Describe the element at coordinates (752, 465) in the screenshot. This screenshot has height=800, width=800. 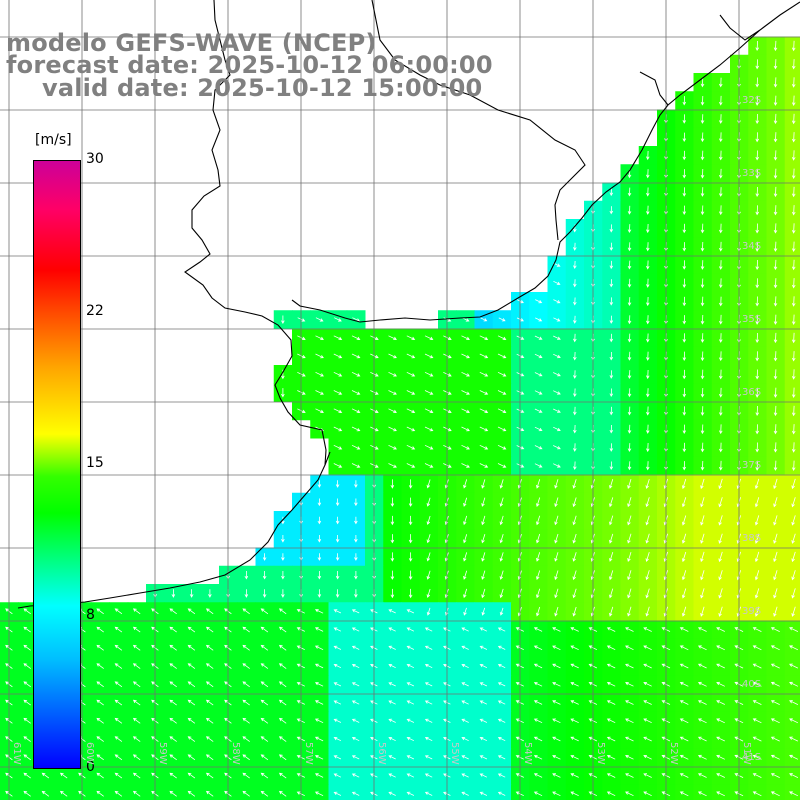
I see `lat-label-37s: 37S` at that location.